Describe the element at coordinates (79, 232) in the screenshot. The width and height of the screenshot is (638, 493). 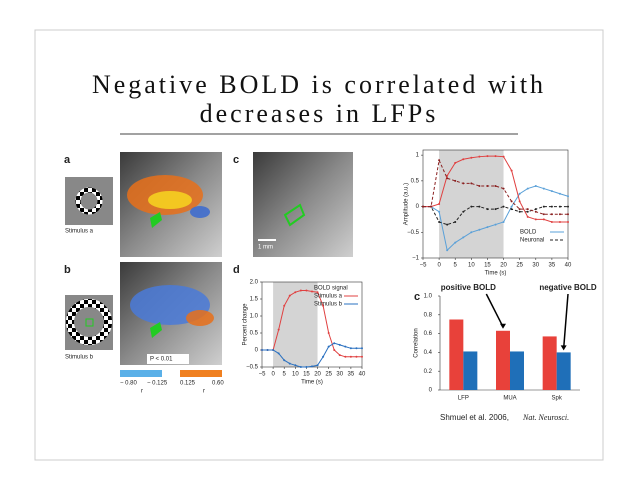
I see `stimulus-label: Stimulus a` at that location.